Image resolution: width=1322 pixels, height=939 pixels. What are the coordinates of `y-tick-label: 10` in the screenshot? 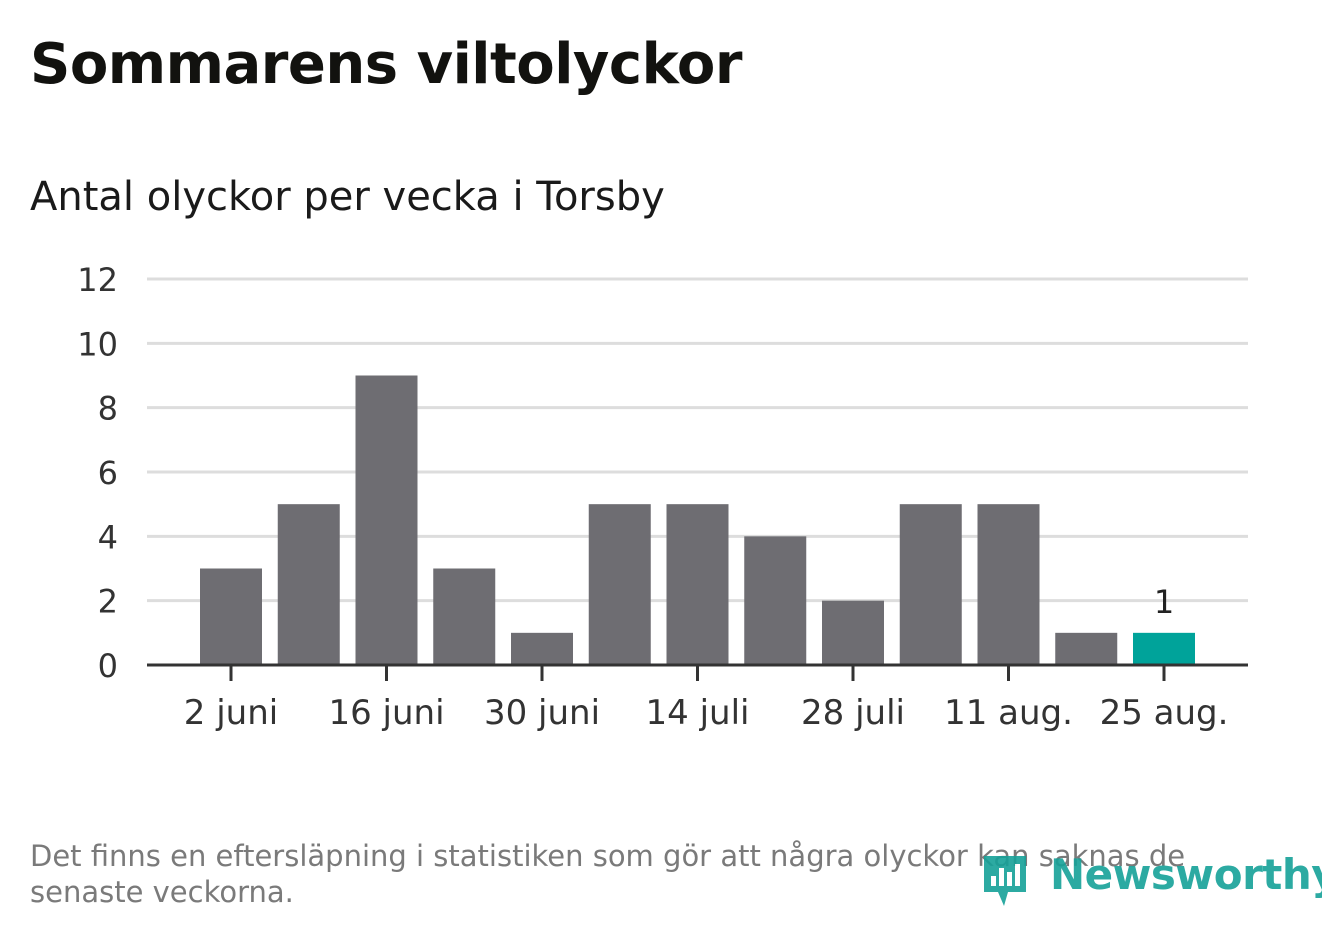 It's located at (97, 344).